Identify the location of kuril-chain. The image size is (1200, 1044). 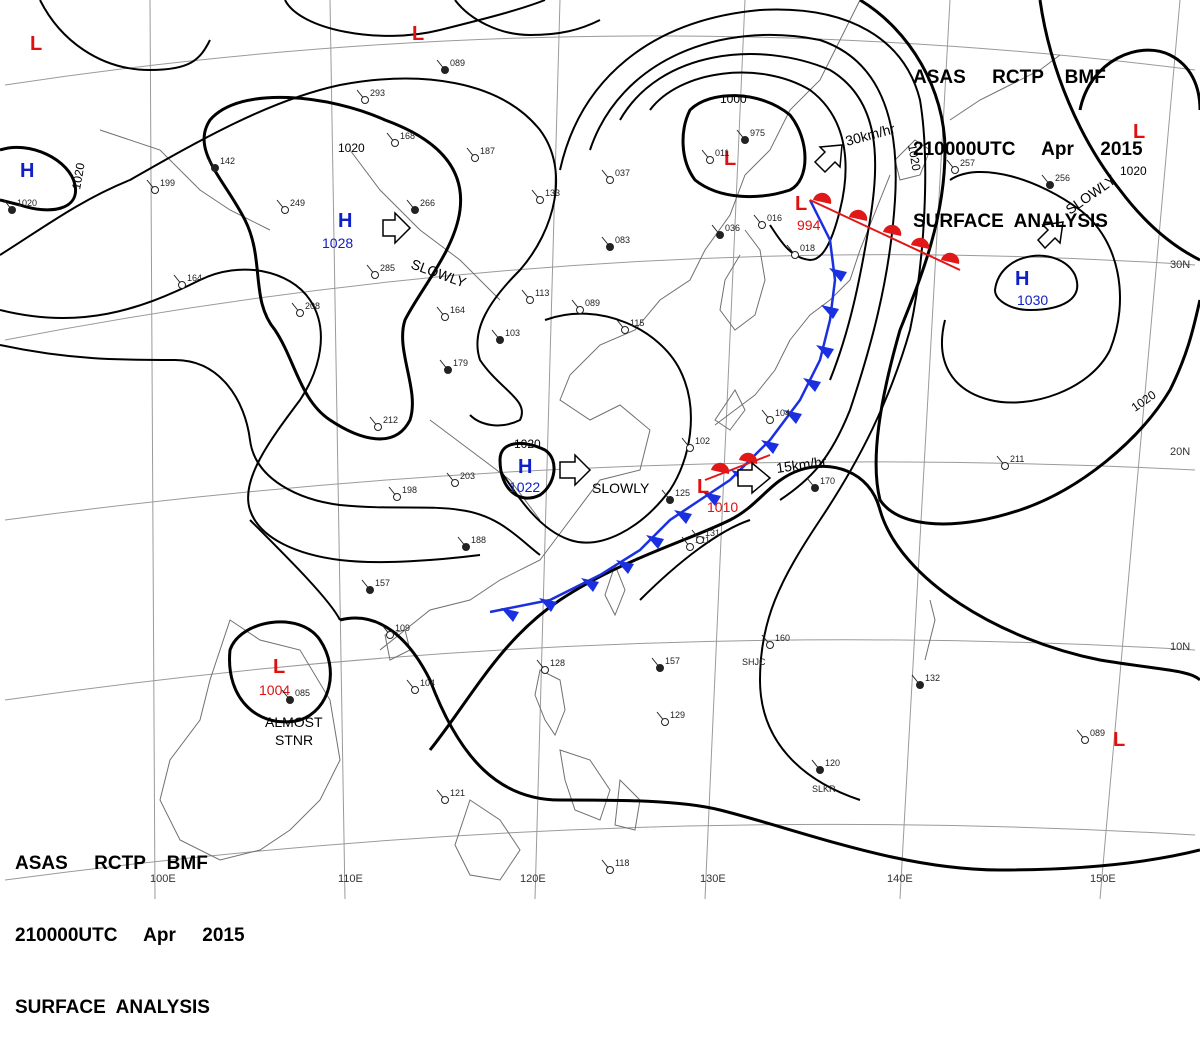
(1005, 87).